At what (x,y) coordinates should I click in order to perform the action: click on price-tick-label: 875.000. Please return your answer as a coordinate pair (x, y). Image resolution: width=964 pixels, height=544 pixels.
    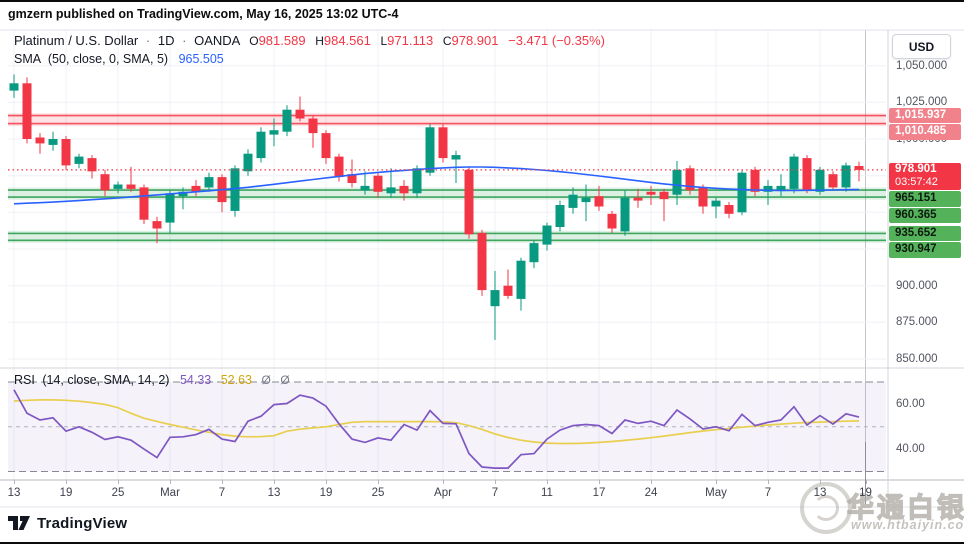
    Looking at the image, I should click on (917, 322).